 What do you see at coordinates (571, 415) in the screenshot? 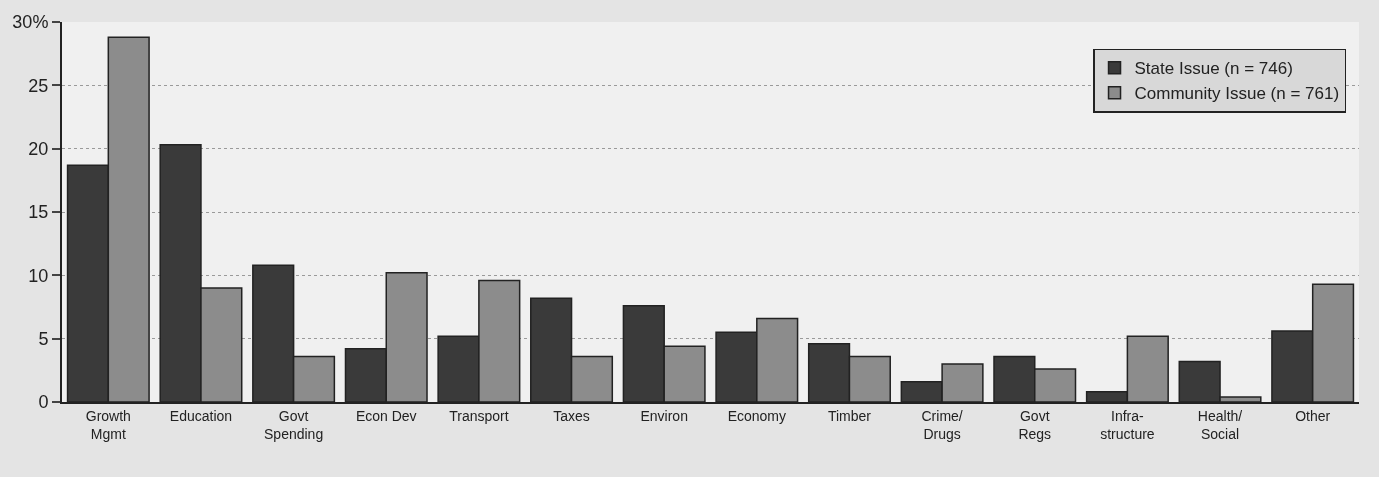
I see `x-tick-label: Taxes` at bounding box center [571, 415].